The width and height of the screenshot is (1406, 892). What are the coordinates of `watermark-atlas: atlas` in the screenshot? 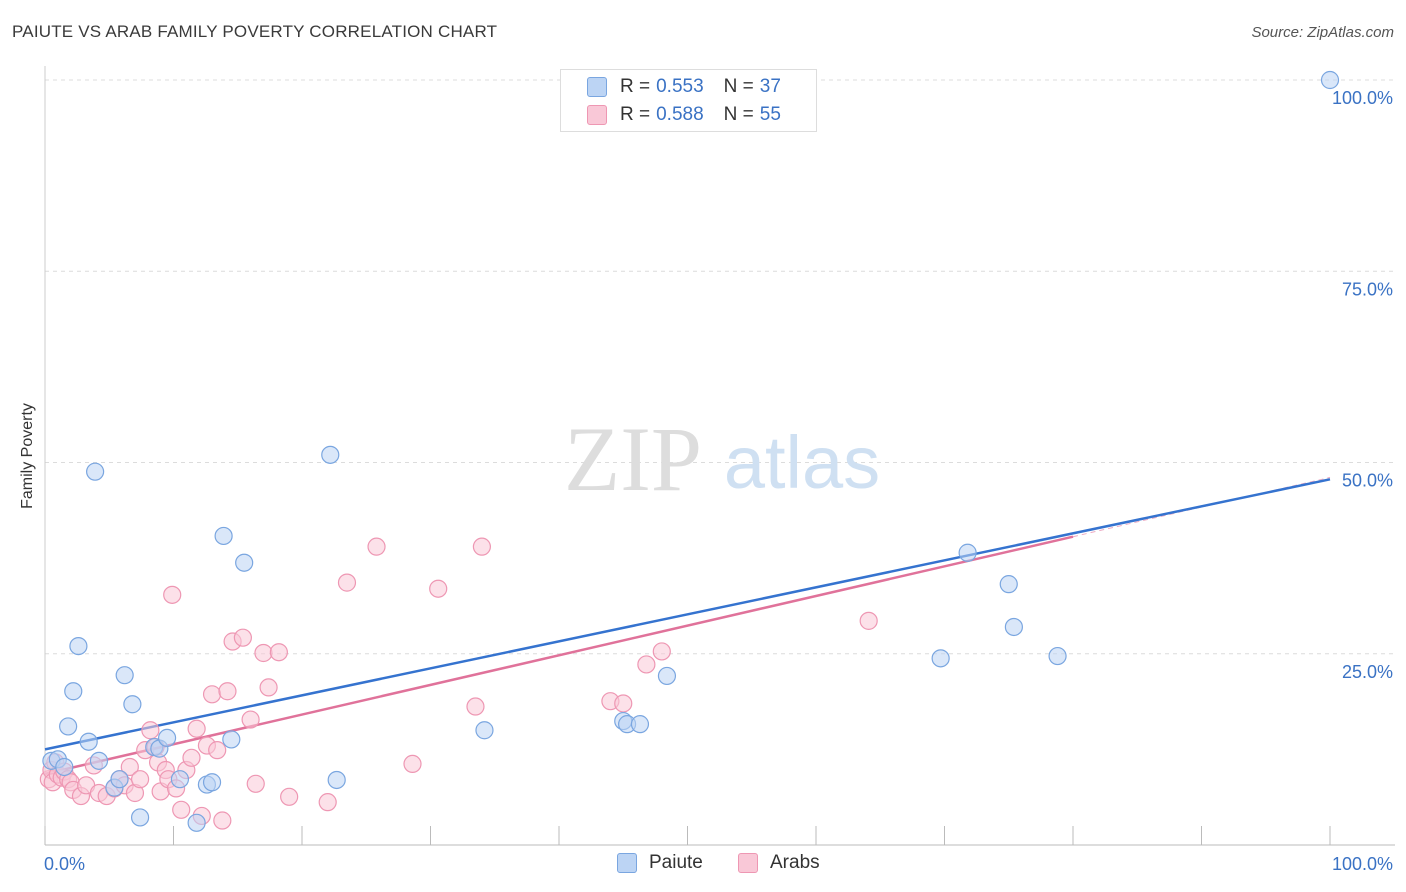 It's located at (802, 462).